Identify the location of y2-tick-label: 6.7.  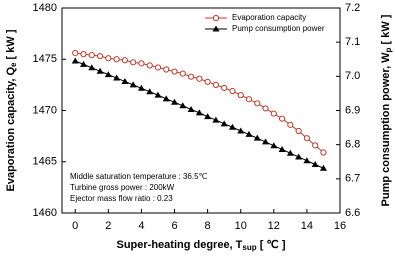
(352, 179).